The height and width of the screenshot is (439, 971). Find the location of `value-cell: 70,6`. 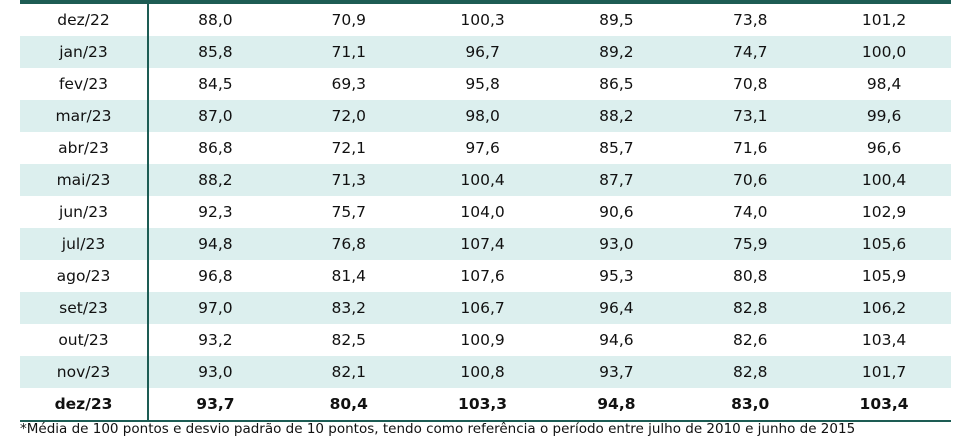

value-cell: 70,6 is located at coordinates (750, 180).